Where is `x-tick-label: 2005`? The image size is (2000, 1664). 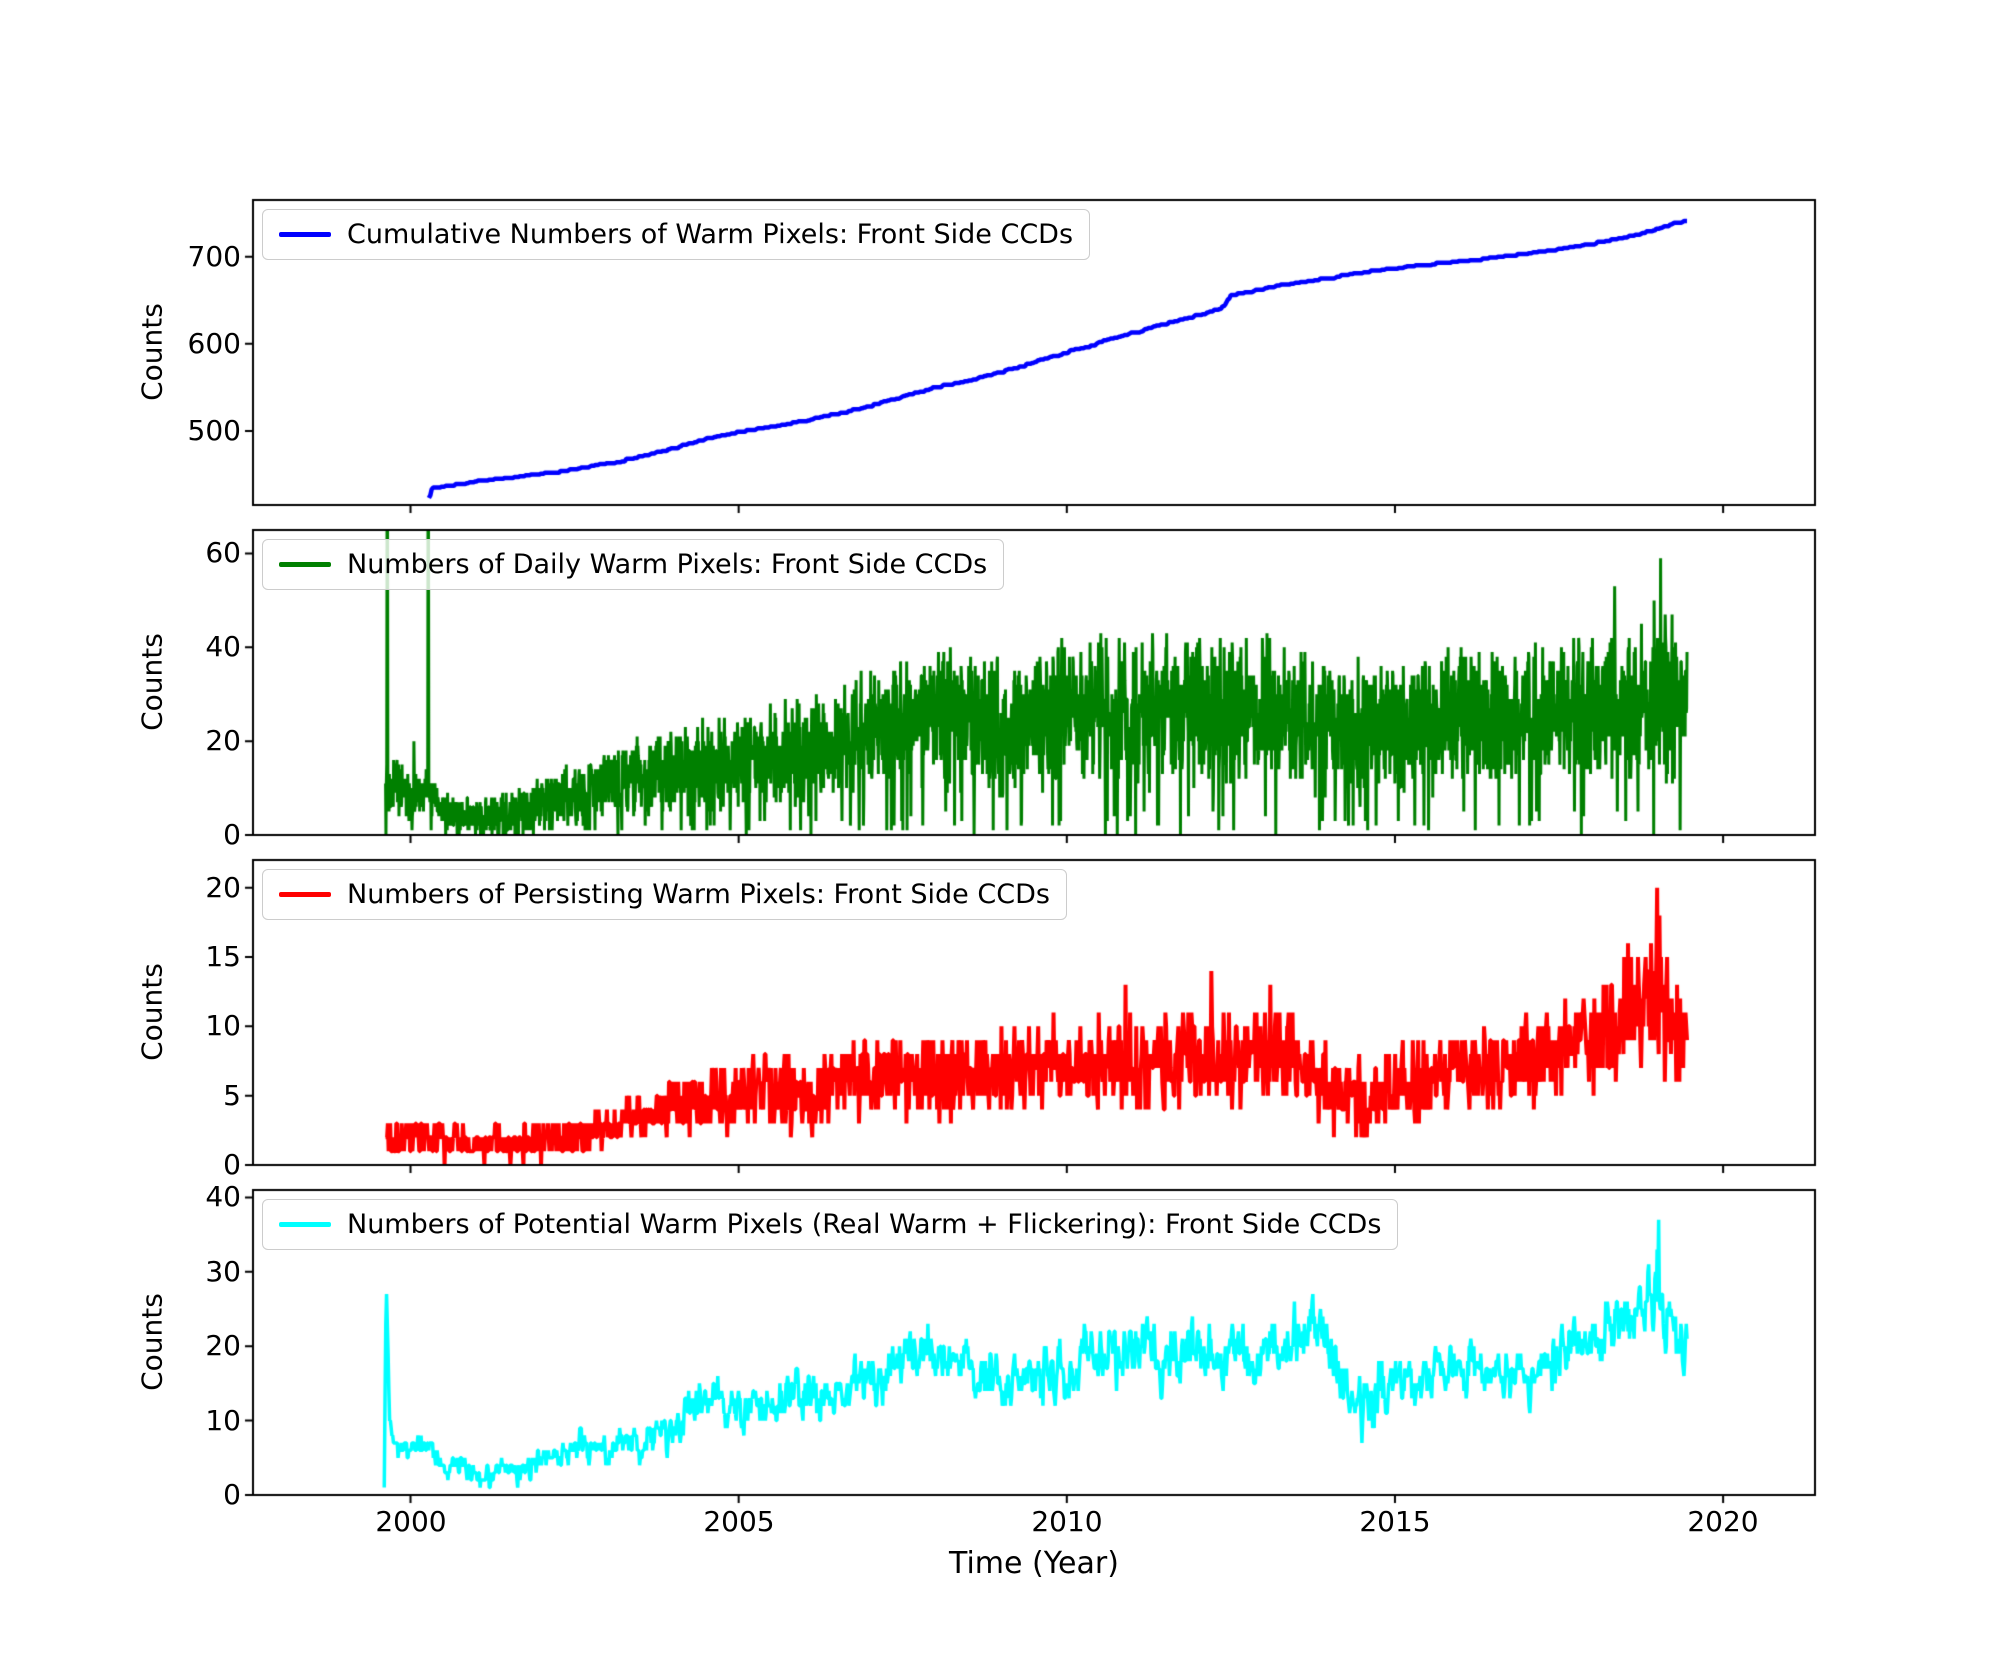
x-tick-label: 2005 is located at coordinates (739, 1521).